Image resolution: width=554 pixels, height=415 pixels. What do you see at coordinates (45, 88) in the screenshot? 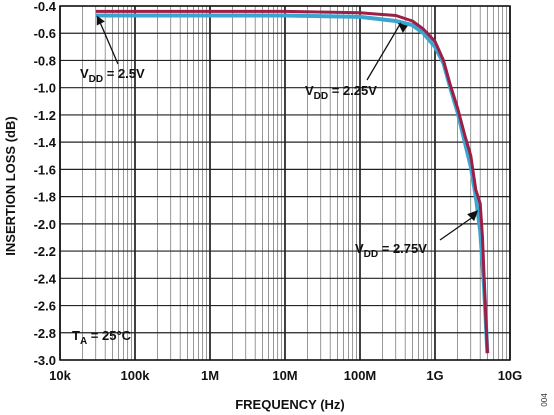
I see `y-tick-label: -1.0` at bounding box center [45, 88].